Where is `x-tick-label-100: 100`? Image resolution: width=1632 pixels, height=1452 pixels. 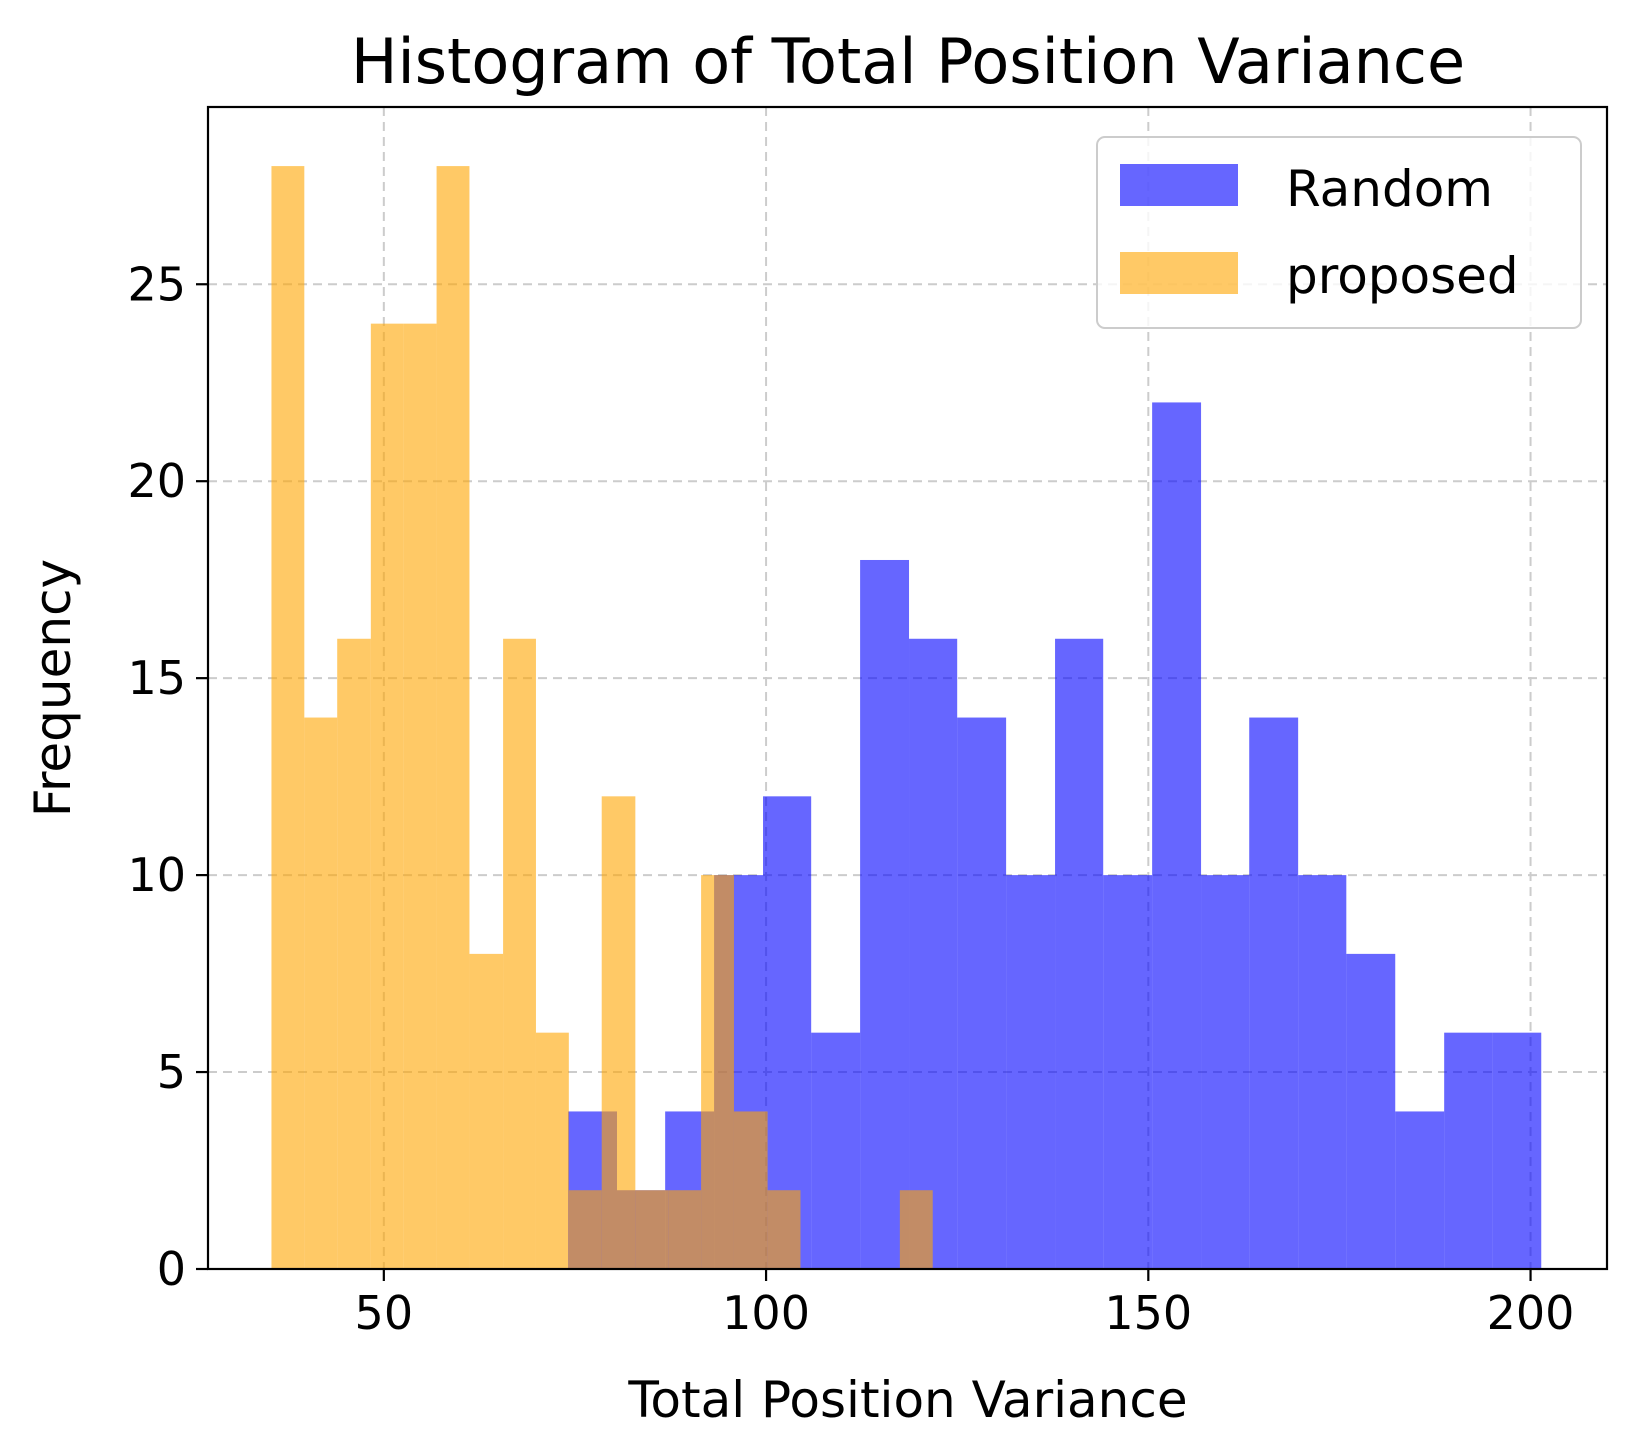
x-tick-label-100: 100 is located at coordinates (766, 1313).